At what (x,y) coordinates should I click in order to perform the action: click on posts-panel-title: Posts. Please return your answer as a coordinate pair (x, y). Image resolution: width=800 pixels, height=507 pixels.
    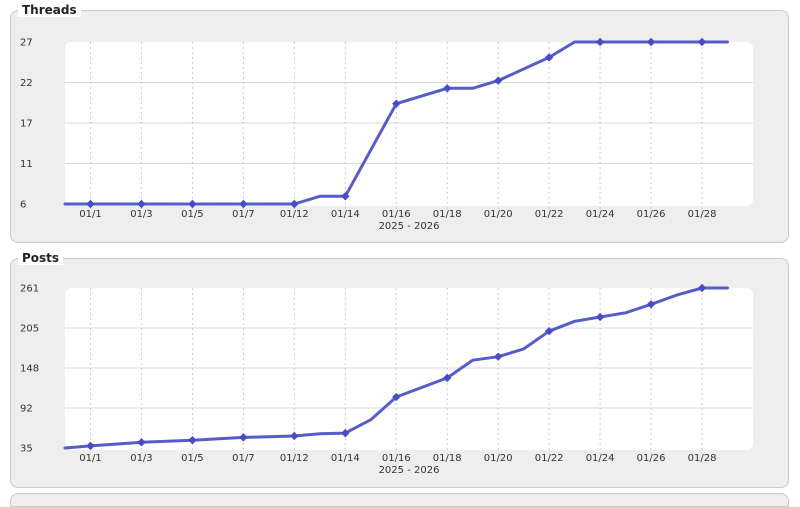
    Looking at the image, I should click on (41, 258).